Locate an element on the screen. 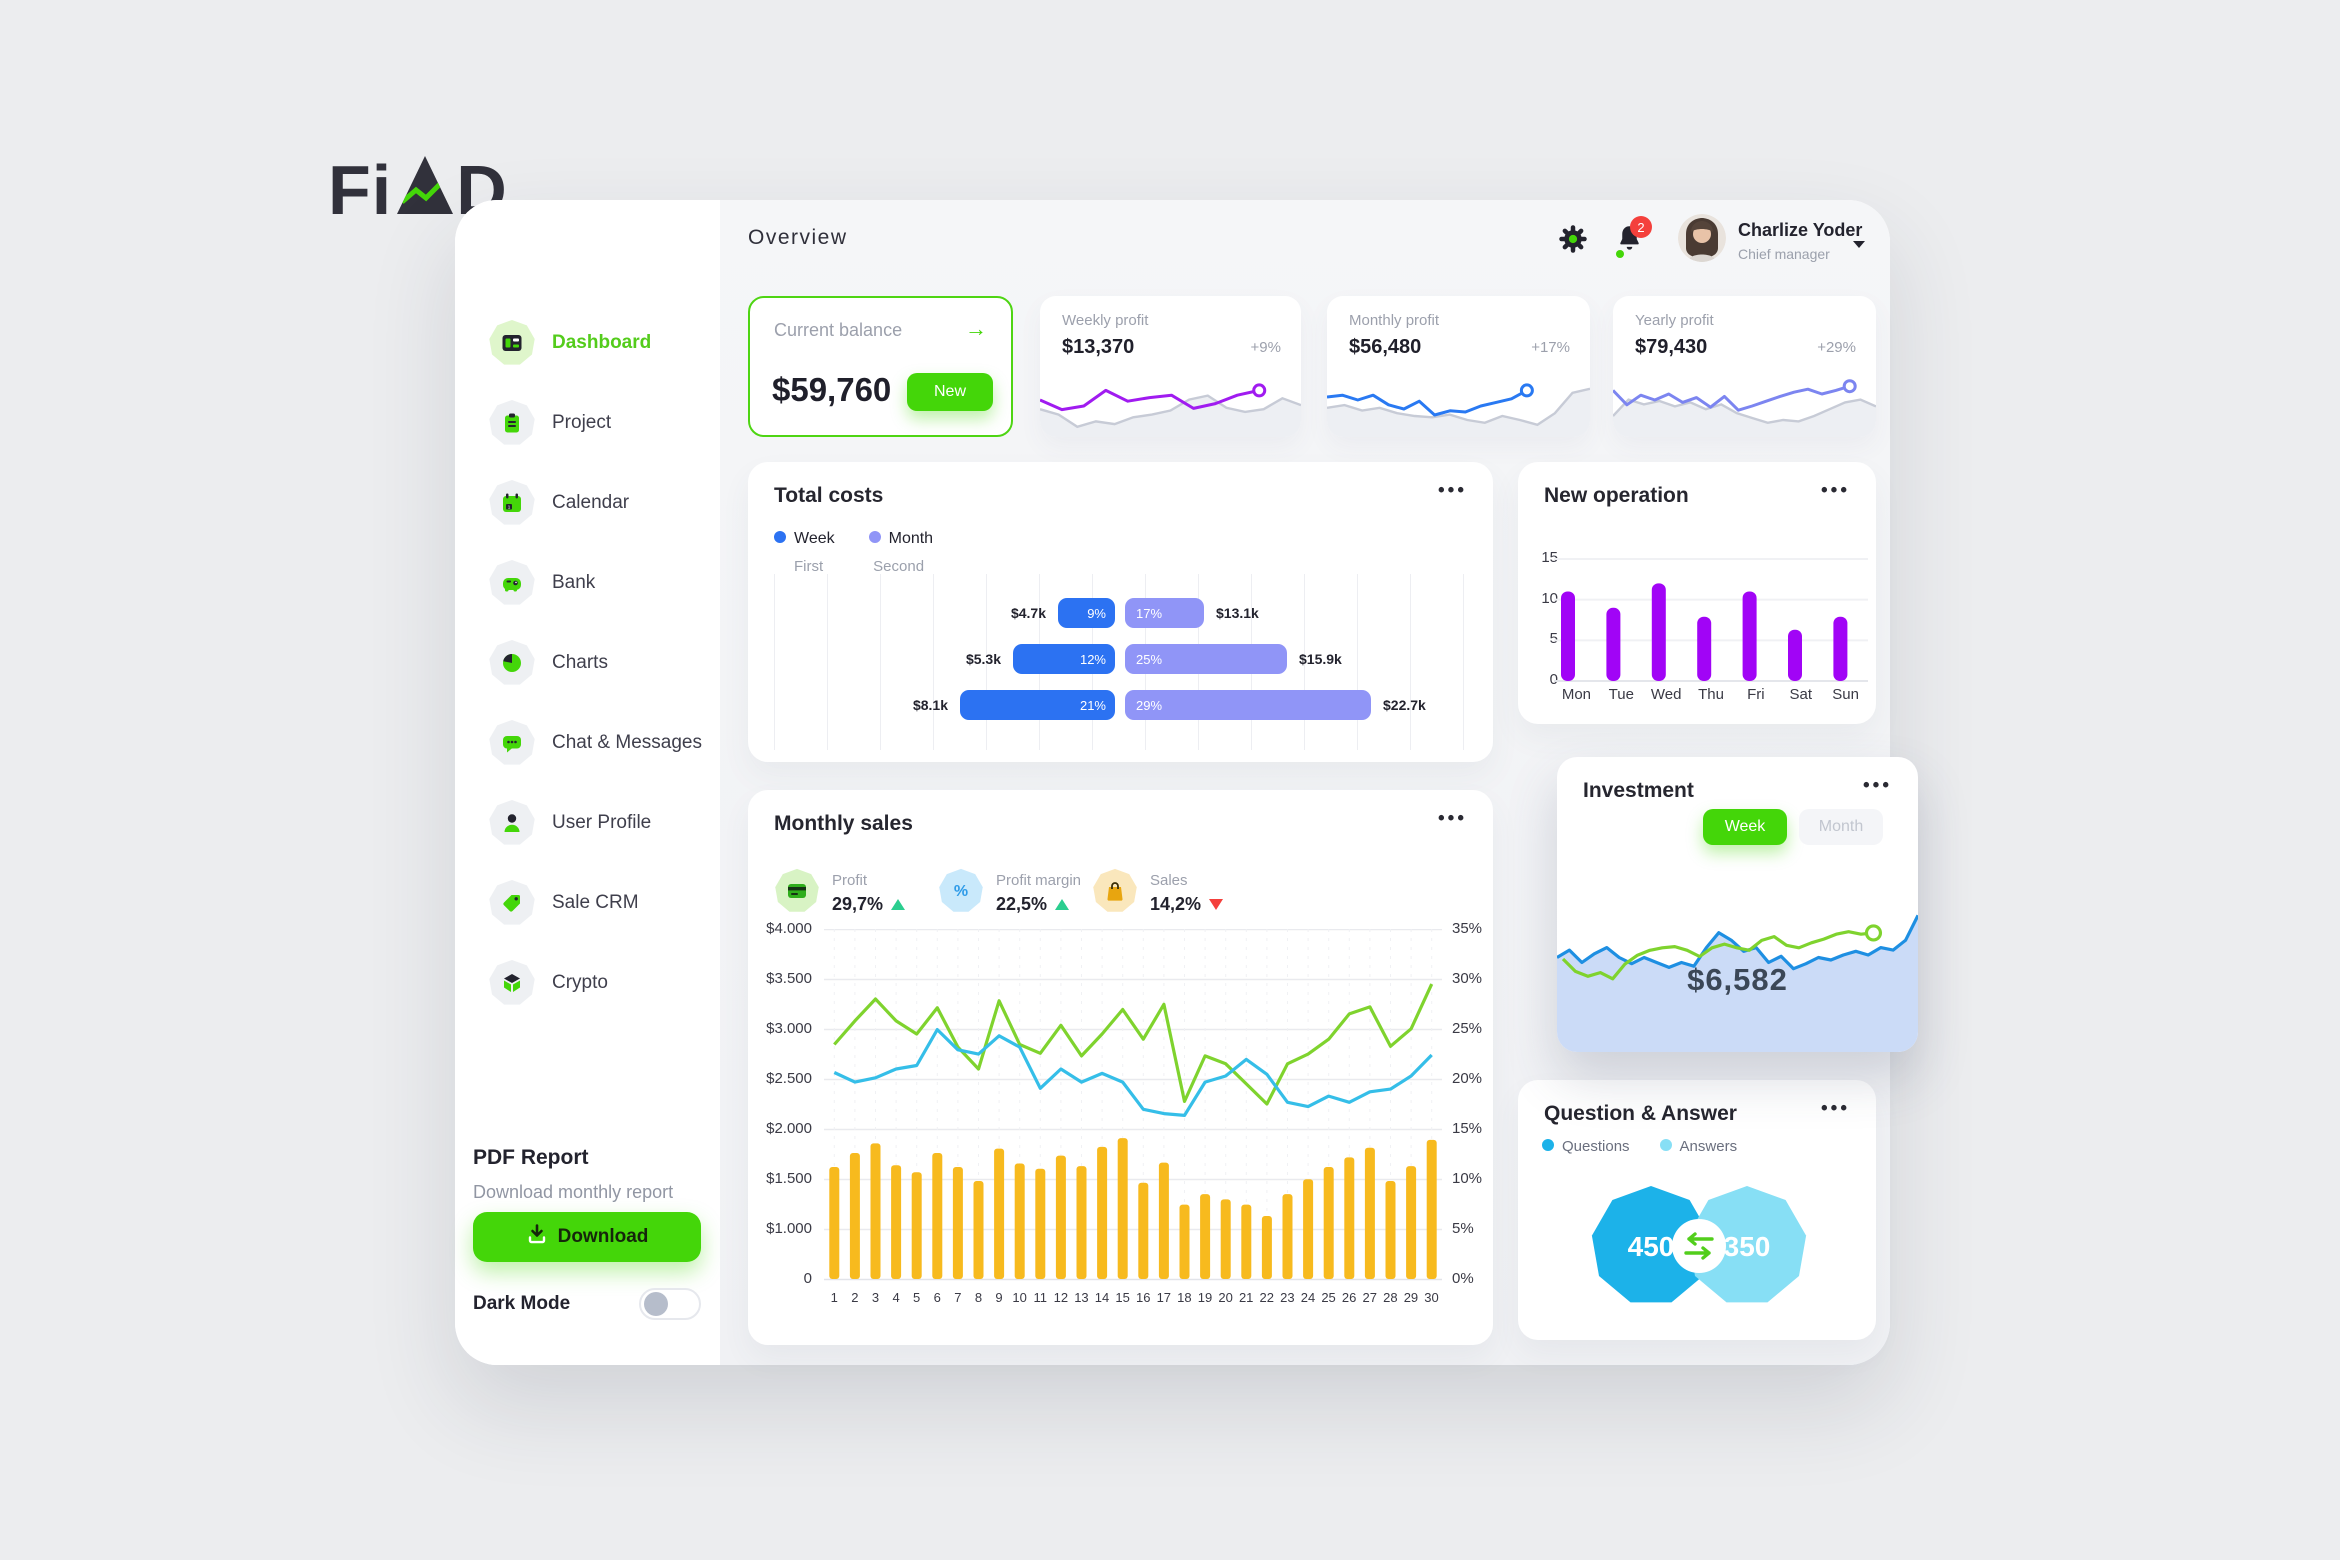 The width and height of the screenshot is (2340, 1560). investment-title: Investment is located at coordinates (1638, 790).